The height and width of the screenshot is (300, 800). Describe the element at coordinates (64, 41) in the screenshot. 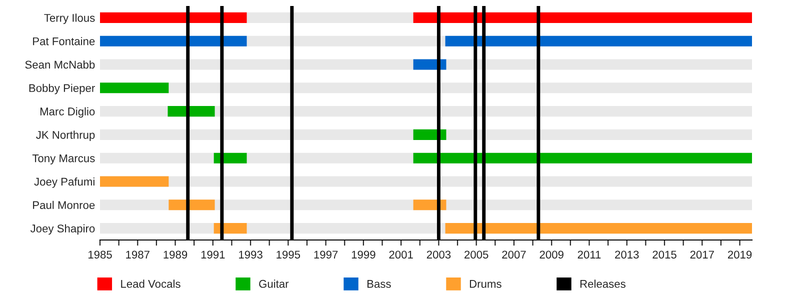

I see `y-tick-label: Pat Fontaine` at that location.